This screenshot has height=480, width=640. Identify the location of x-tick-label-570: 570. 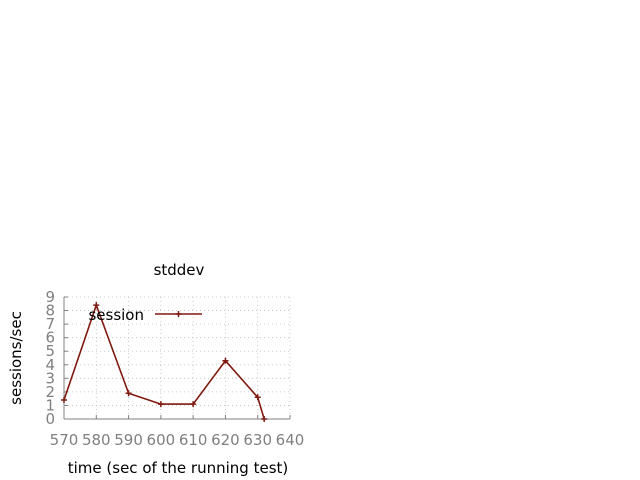
(64, 440).